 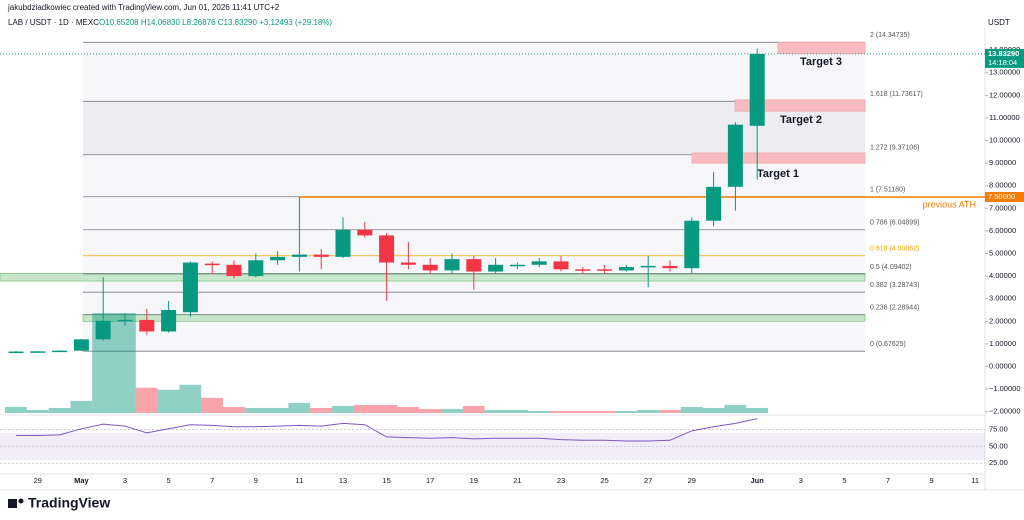 I want to click on fib-label: 1 (7.51180), so click(x=887, y=190).